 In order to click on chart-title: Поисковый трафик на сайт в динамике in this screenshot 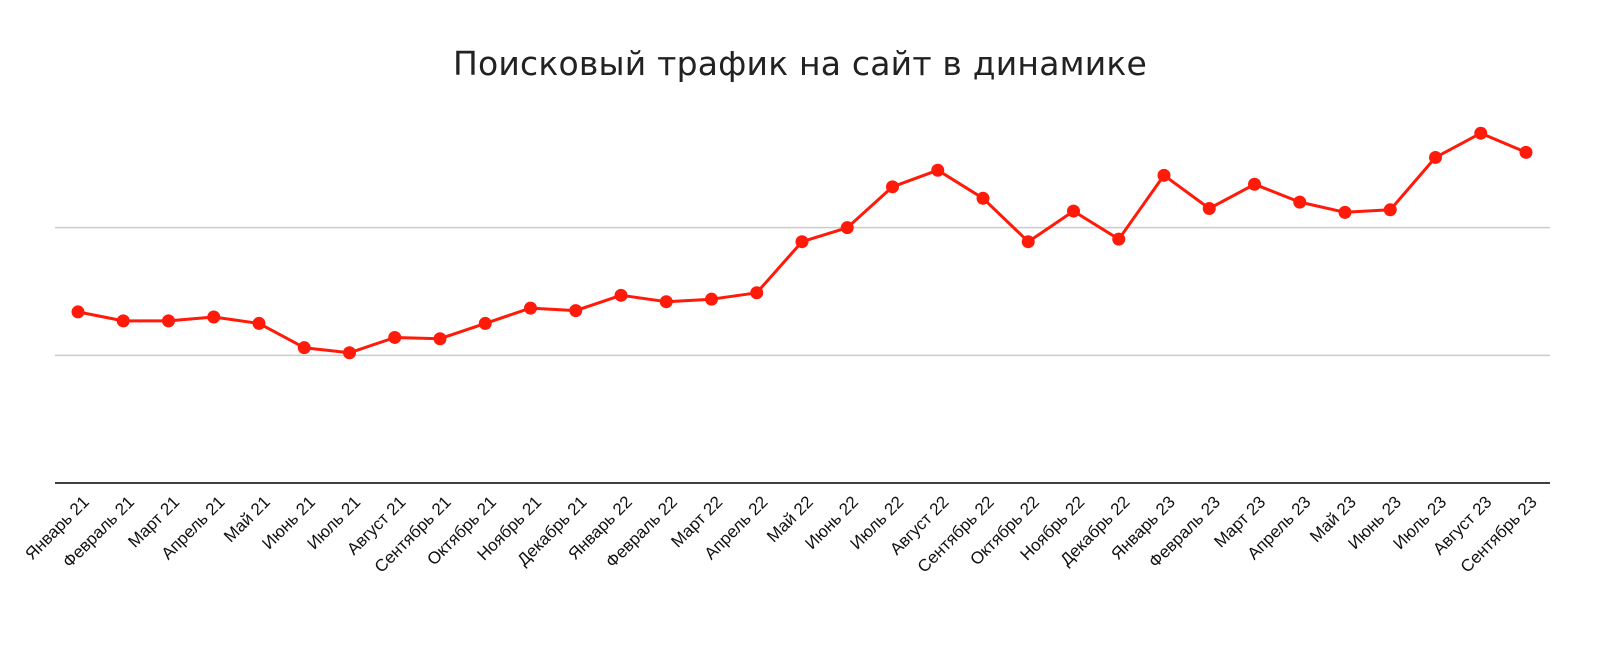, I will do `click(800, 63)`.